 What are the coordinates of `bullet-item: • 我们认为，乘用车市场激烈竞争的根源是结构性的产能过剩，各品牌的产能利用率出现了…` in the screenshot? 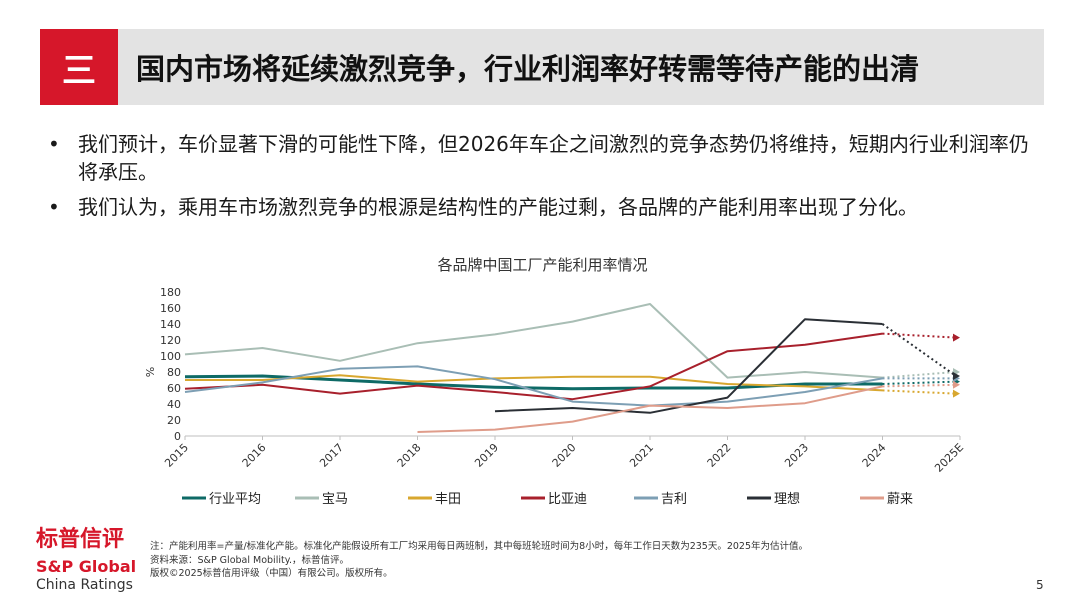 It's located at (548, 207).